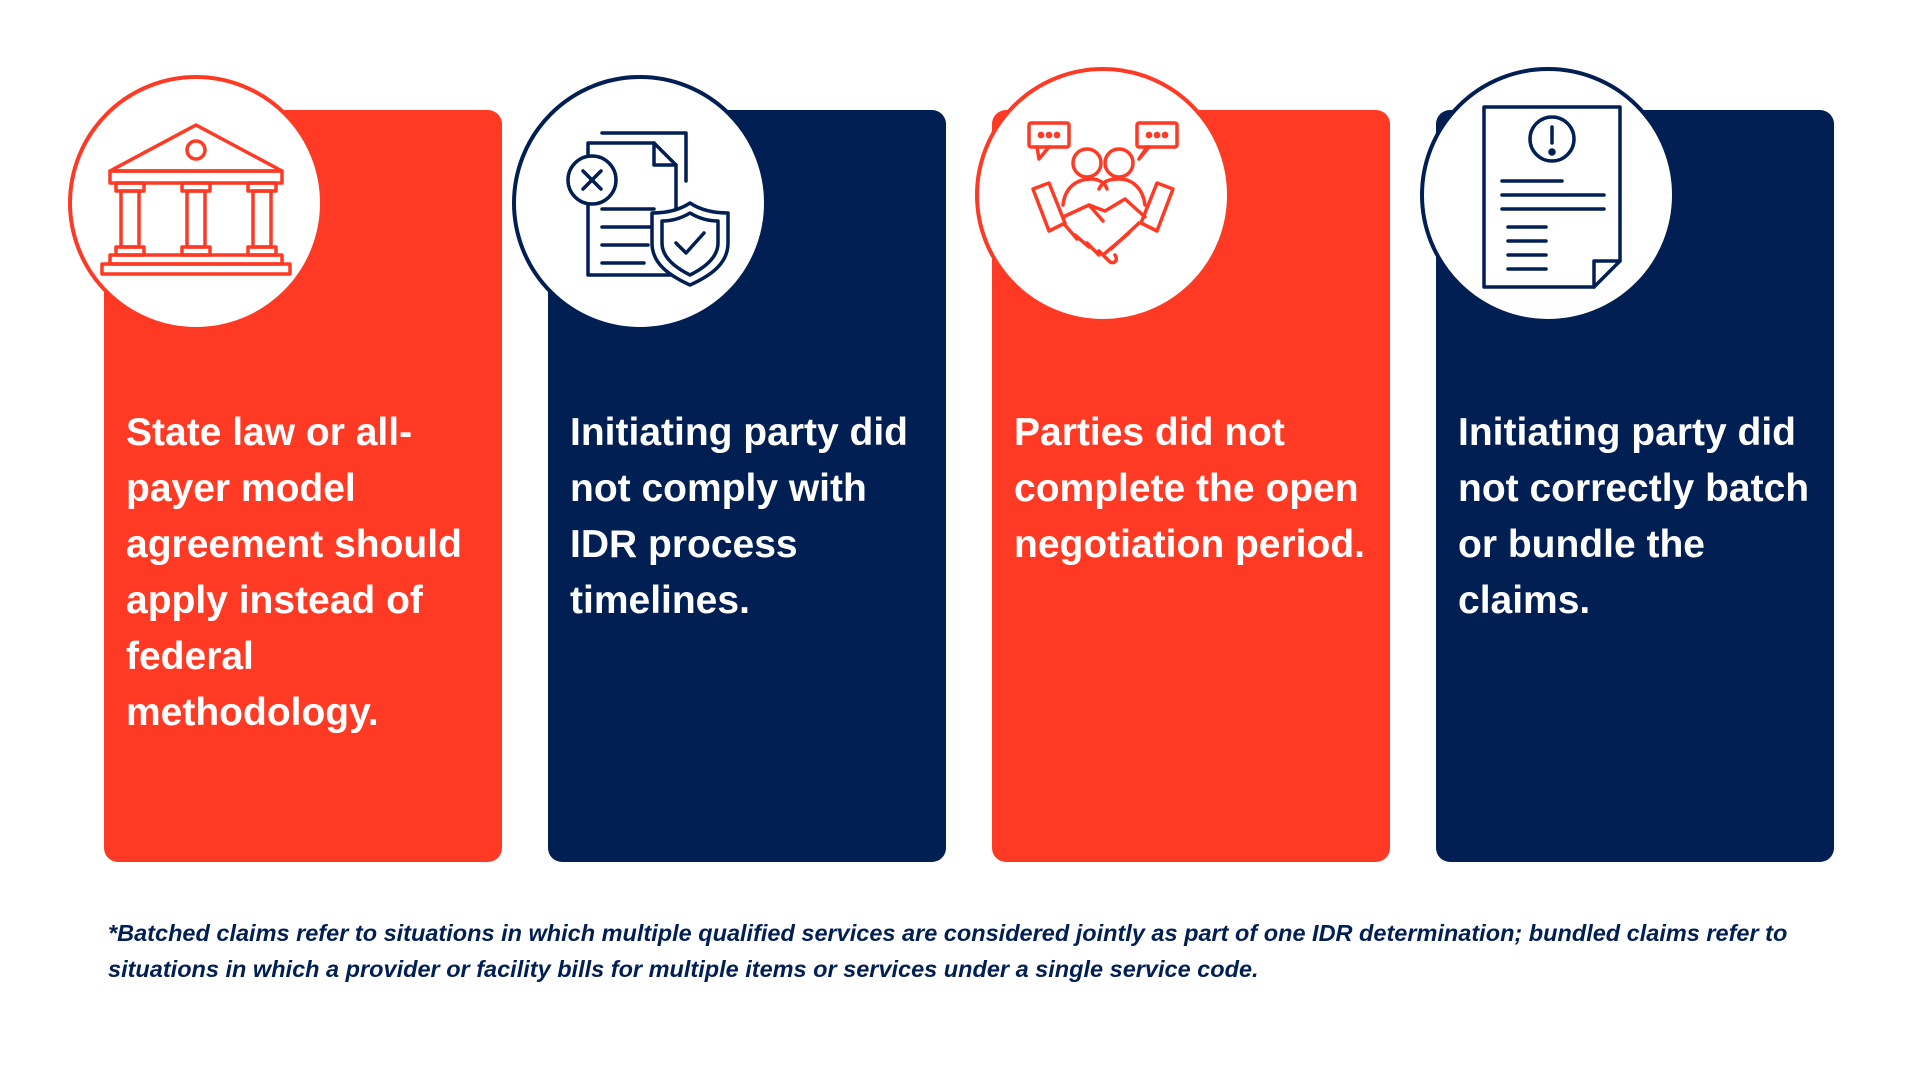 Image resolution: width=1920 pixels, height=1080 pixels. What do you see at coordinates (1548, 195) in the screenshot?
I see `document-alert-icon` at bounding box center [1548, 195].